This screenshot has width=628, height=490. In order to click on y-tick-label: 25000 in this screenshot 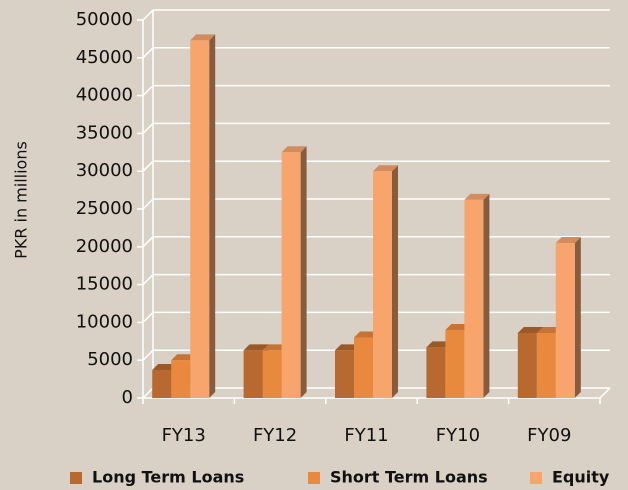, I will do `click(104, 208)`.